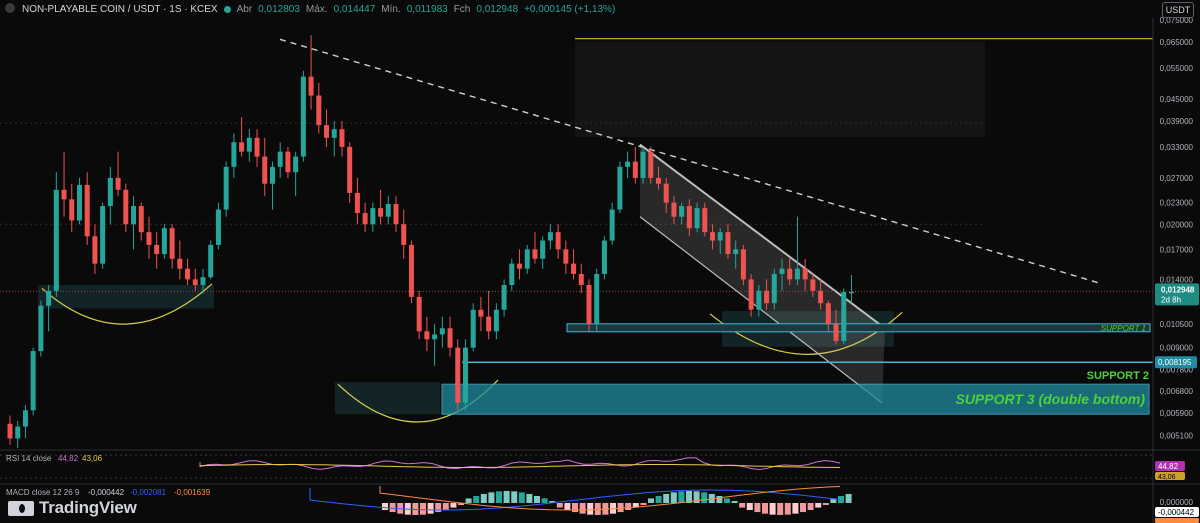 The width and height of the screenshot is (1200, 523). I want to click on price-tick-label: 0,039000, so click(1177, 121).